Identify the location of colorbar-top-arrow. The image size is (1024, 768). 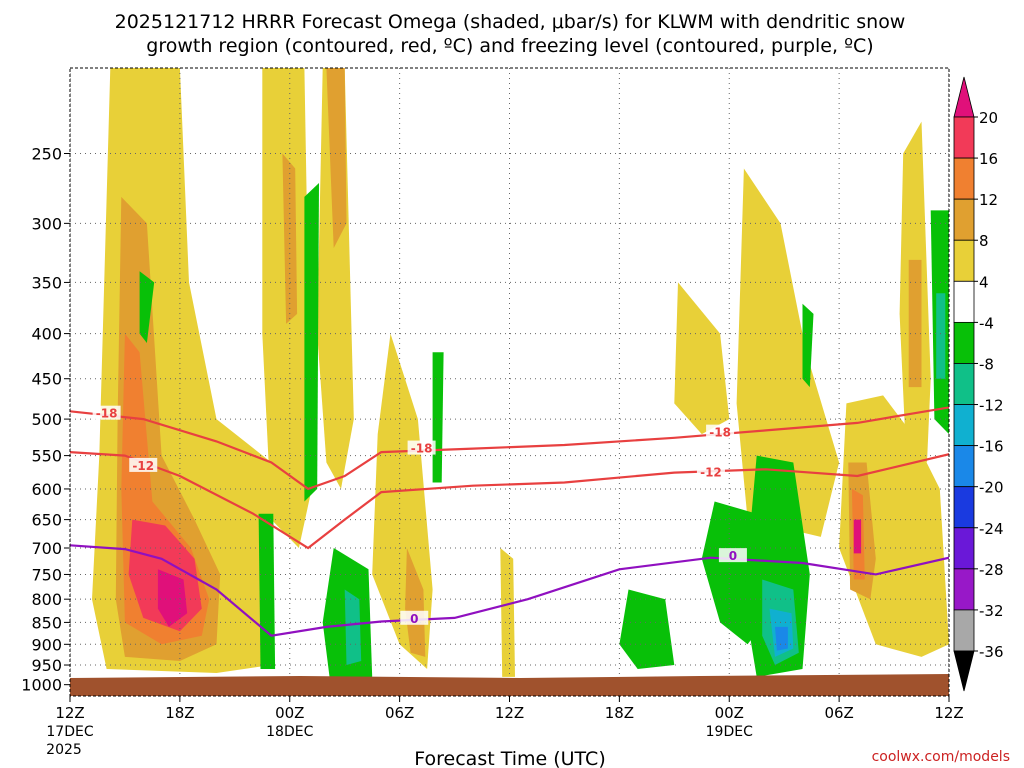
(964, 97).